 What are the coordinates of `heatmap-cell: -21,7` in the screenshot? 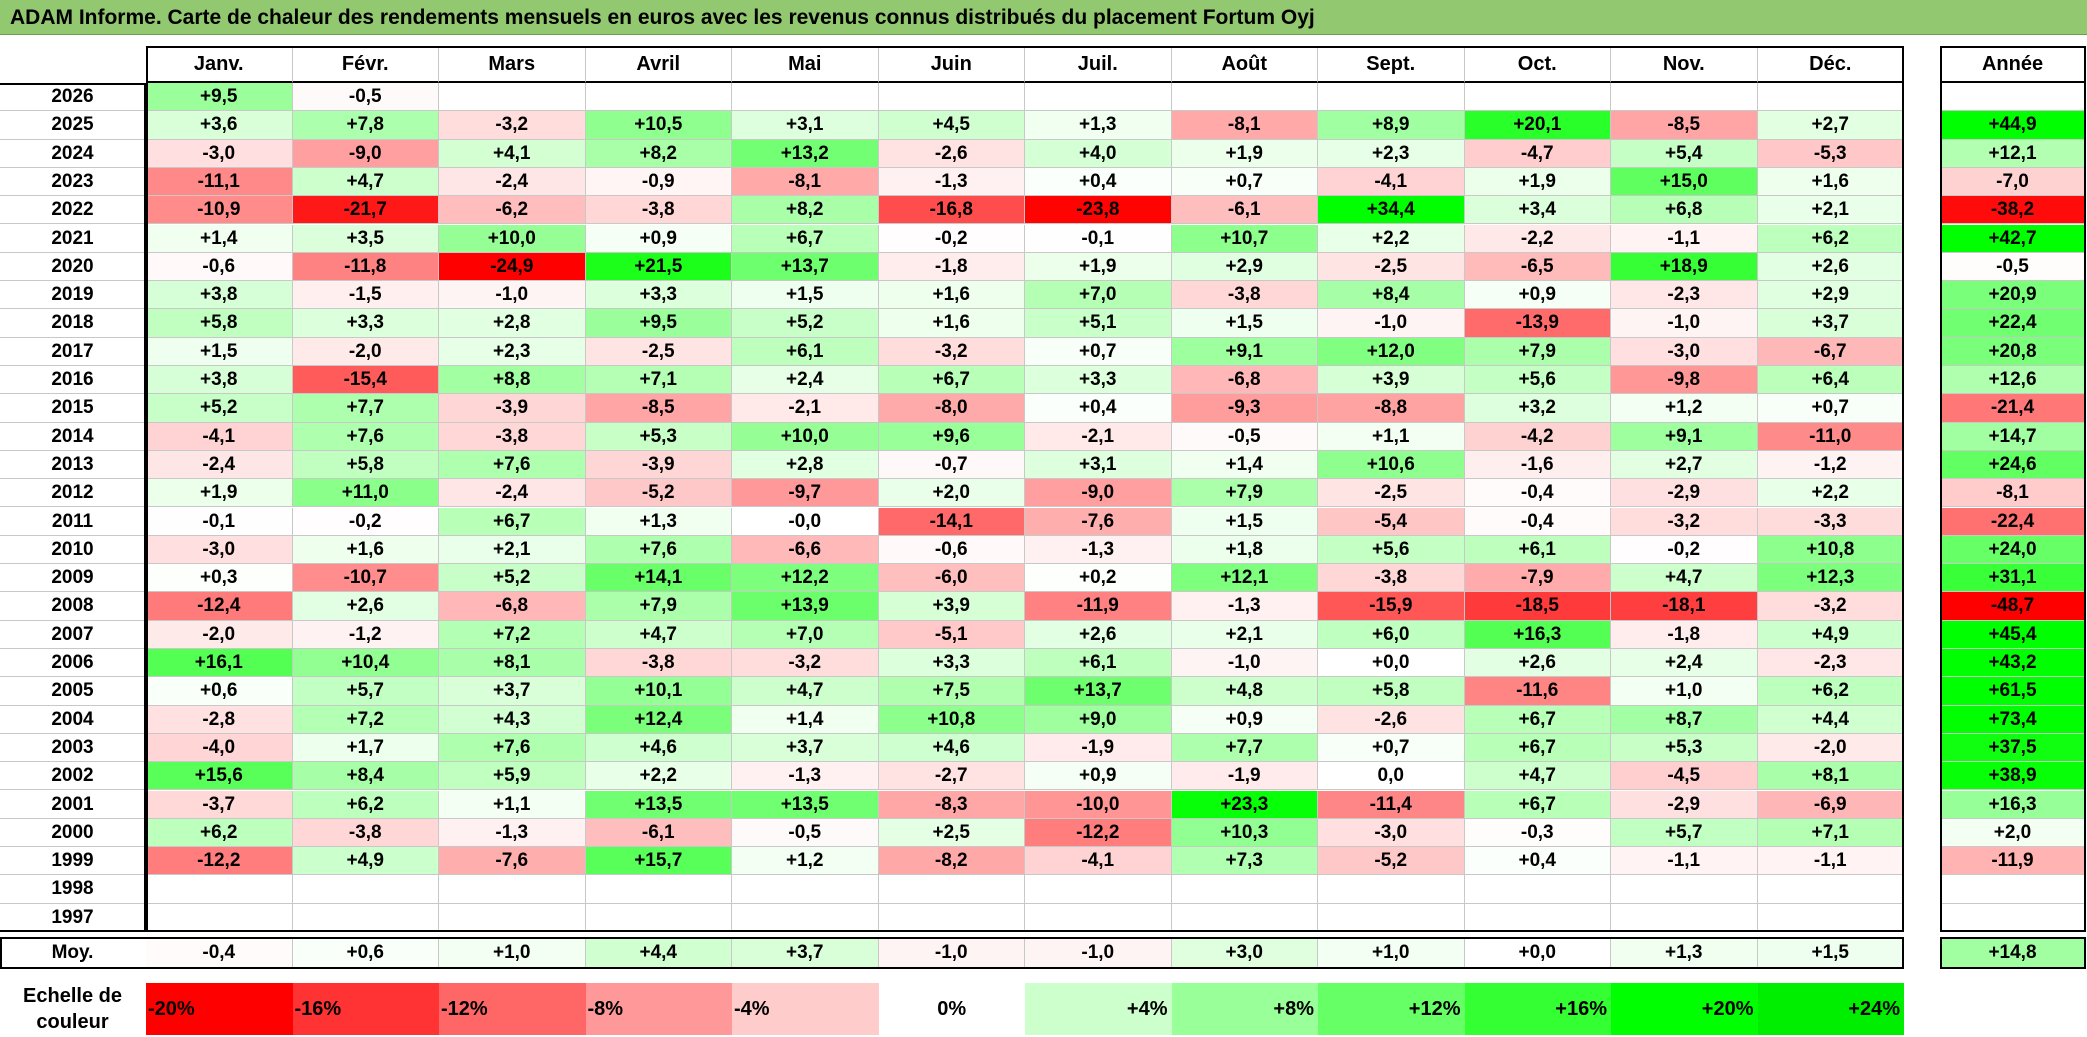 It's located at (365, 210).